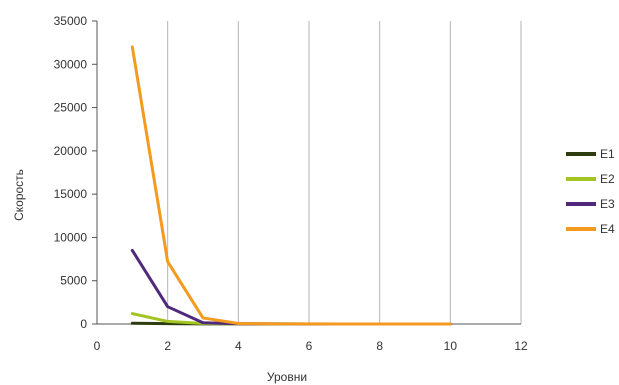 The width and height of the screenshot is (619, 385). I want to click on y-tick-label: 15000, so click(71, 194).